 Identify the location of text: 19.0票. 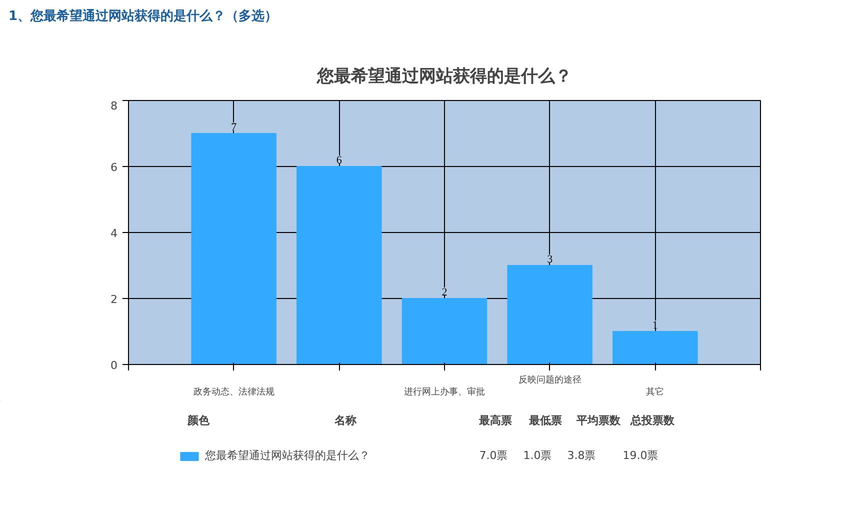
(640, 455).